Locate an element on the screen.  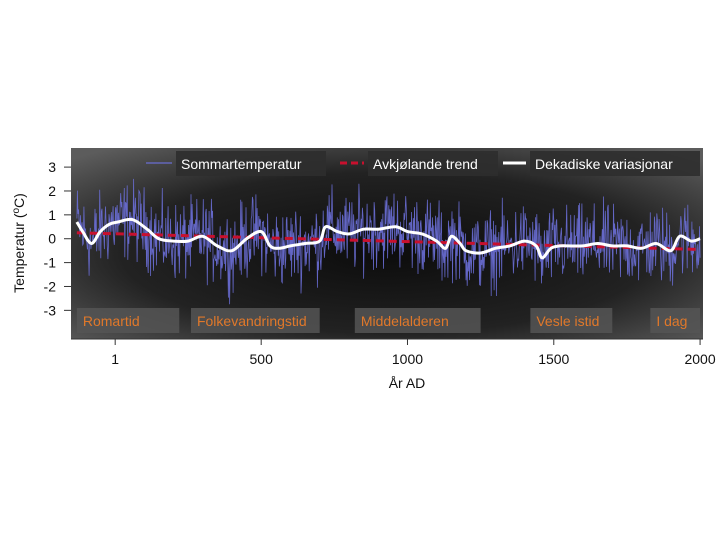
y-axis-label-tail: C) is located at coordinates (19, 200).